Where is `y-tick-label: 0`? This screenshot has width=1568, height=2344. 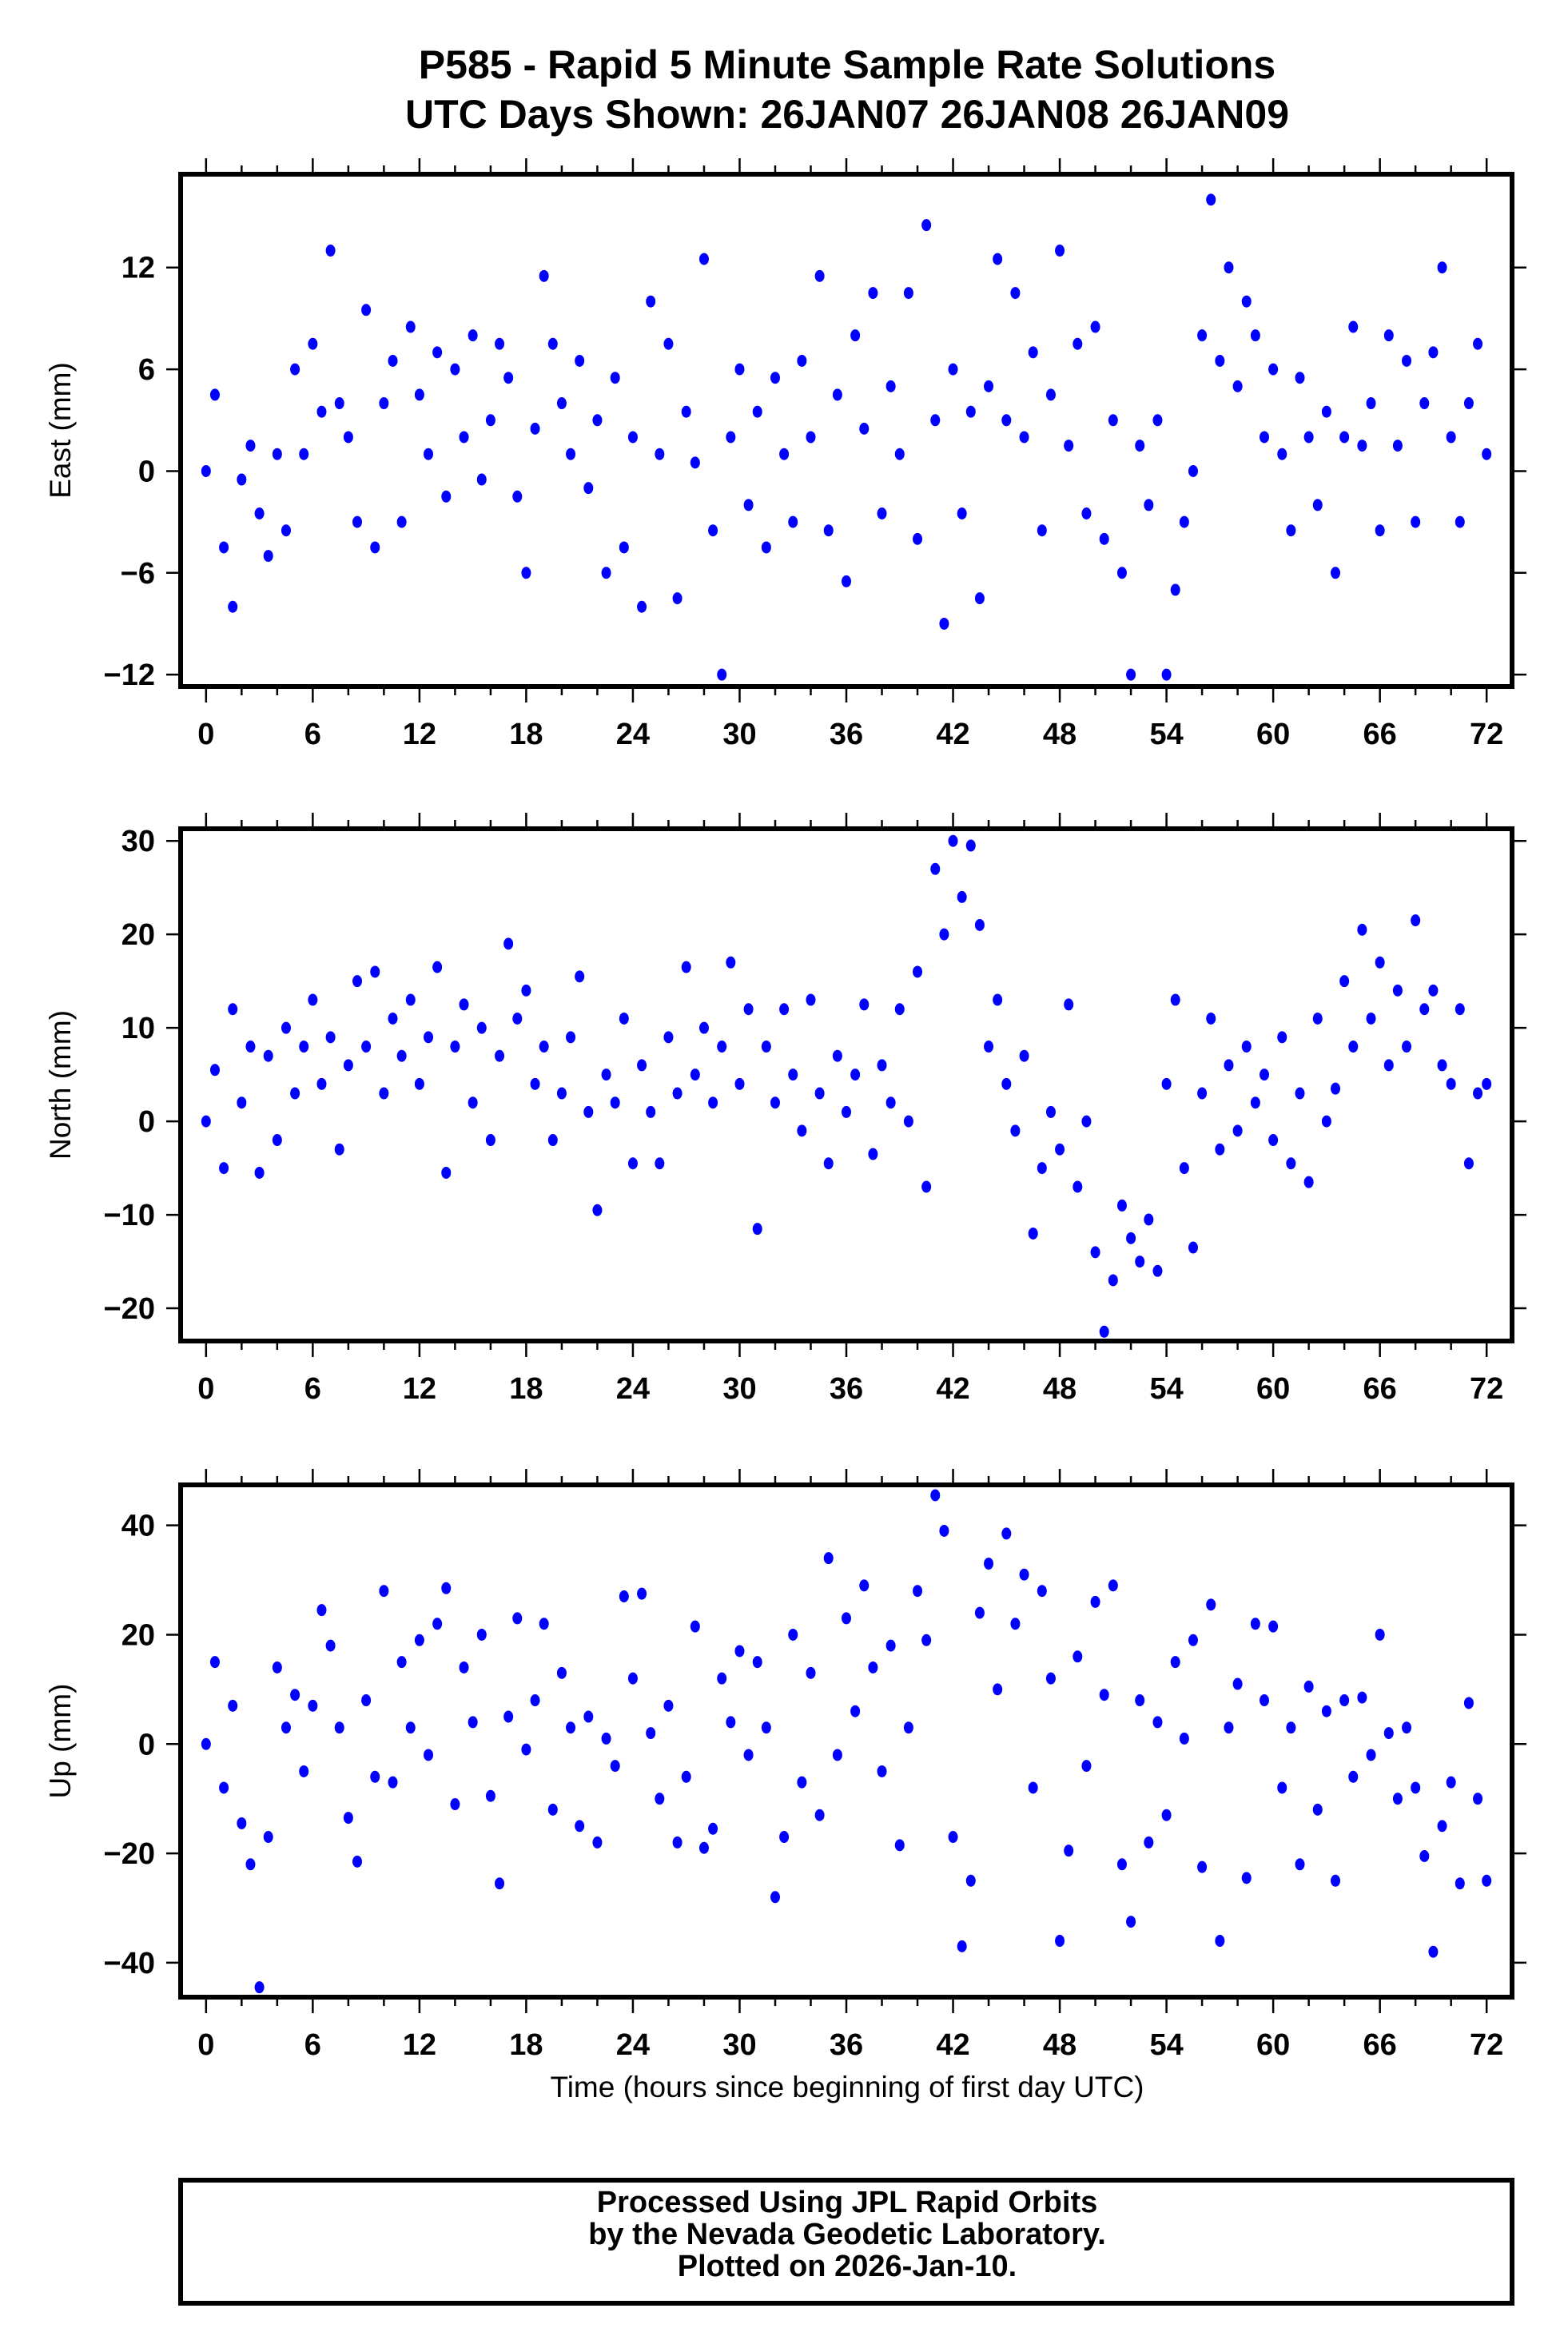 y-tick-label: 0 is located at coordinates (146, 472).